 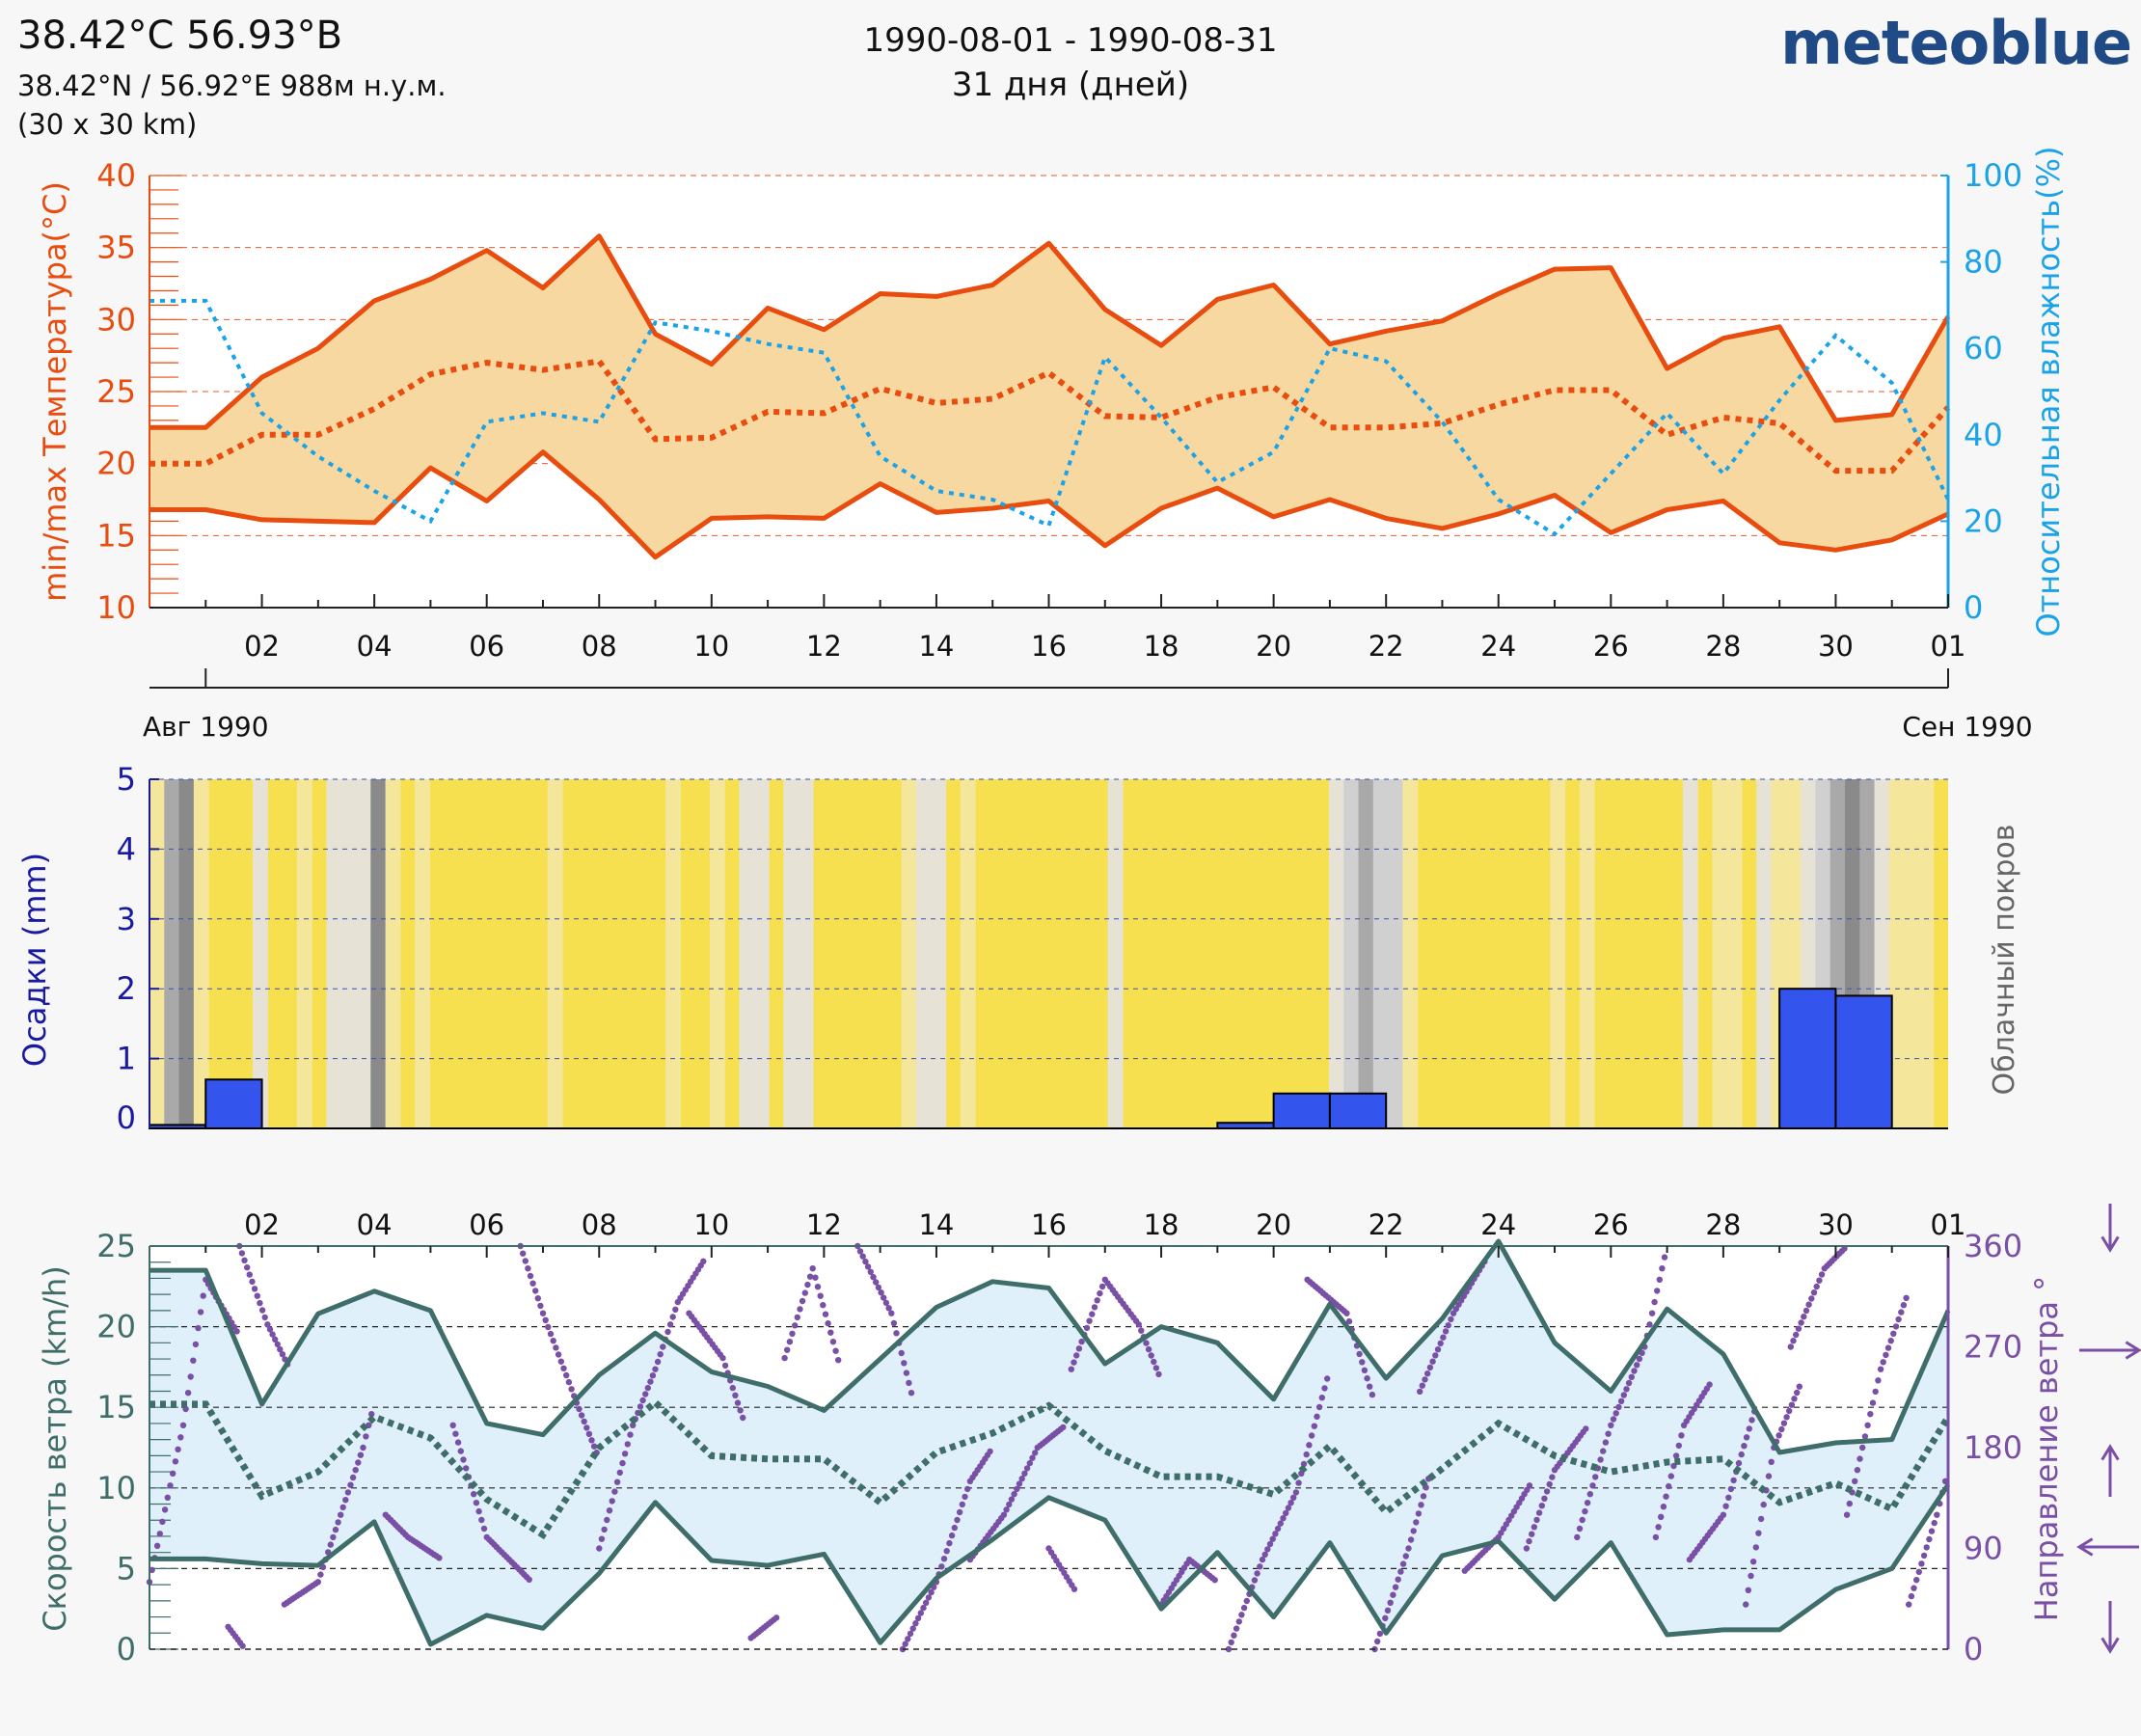 I want to click on direction-tick-label: 180, so click(x=1993, y=1448).